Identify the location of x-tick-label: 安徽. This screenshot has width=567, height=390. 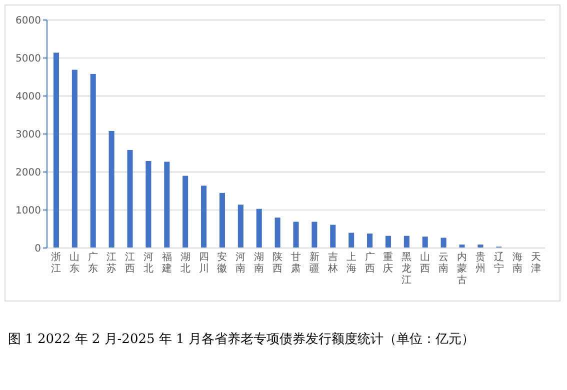
(222, 262).